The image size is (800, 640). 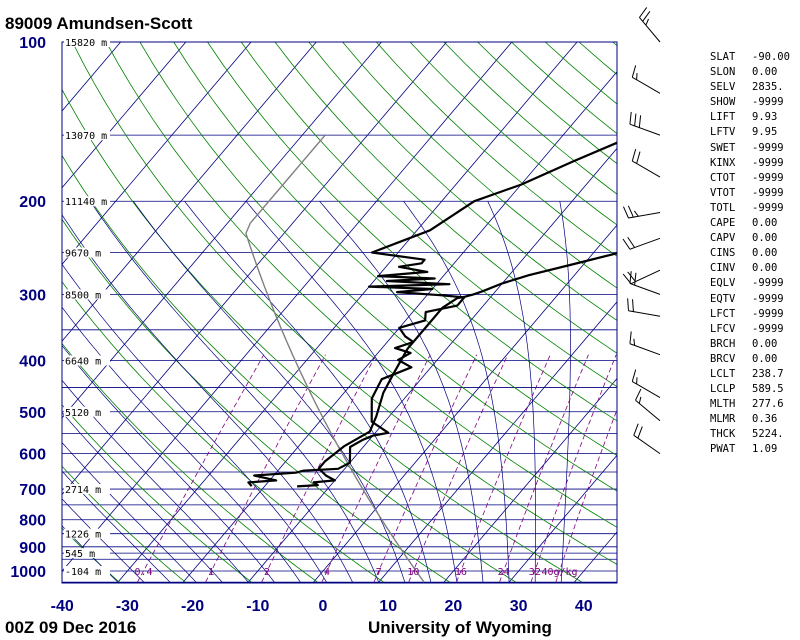 What do you see at coordinates (32, 413) in the screenshot?
I see `pressure-tick-label: 500` at bounding box center [32, 413].